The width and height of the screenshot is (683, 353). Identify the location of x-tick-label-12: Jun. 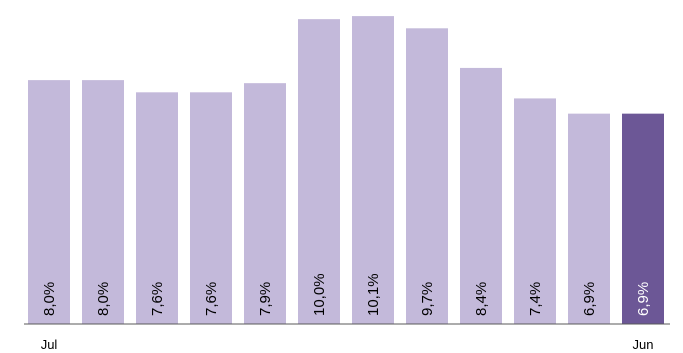
(643, 344).